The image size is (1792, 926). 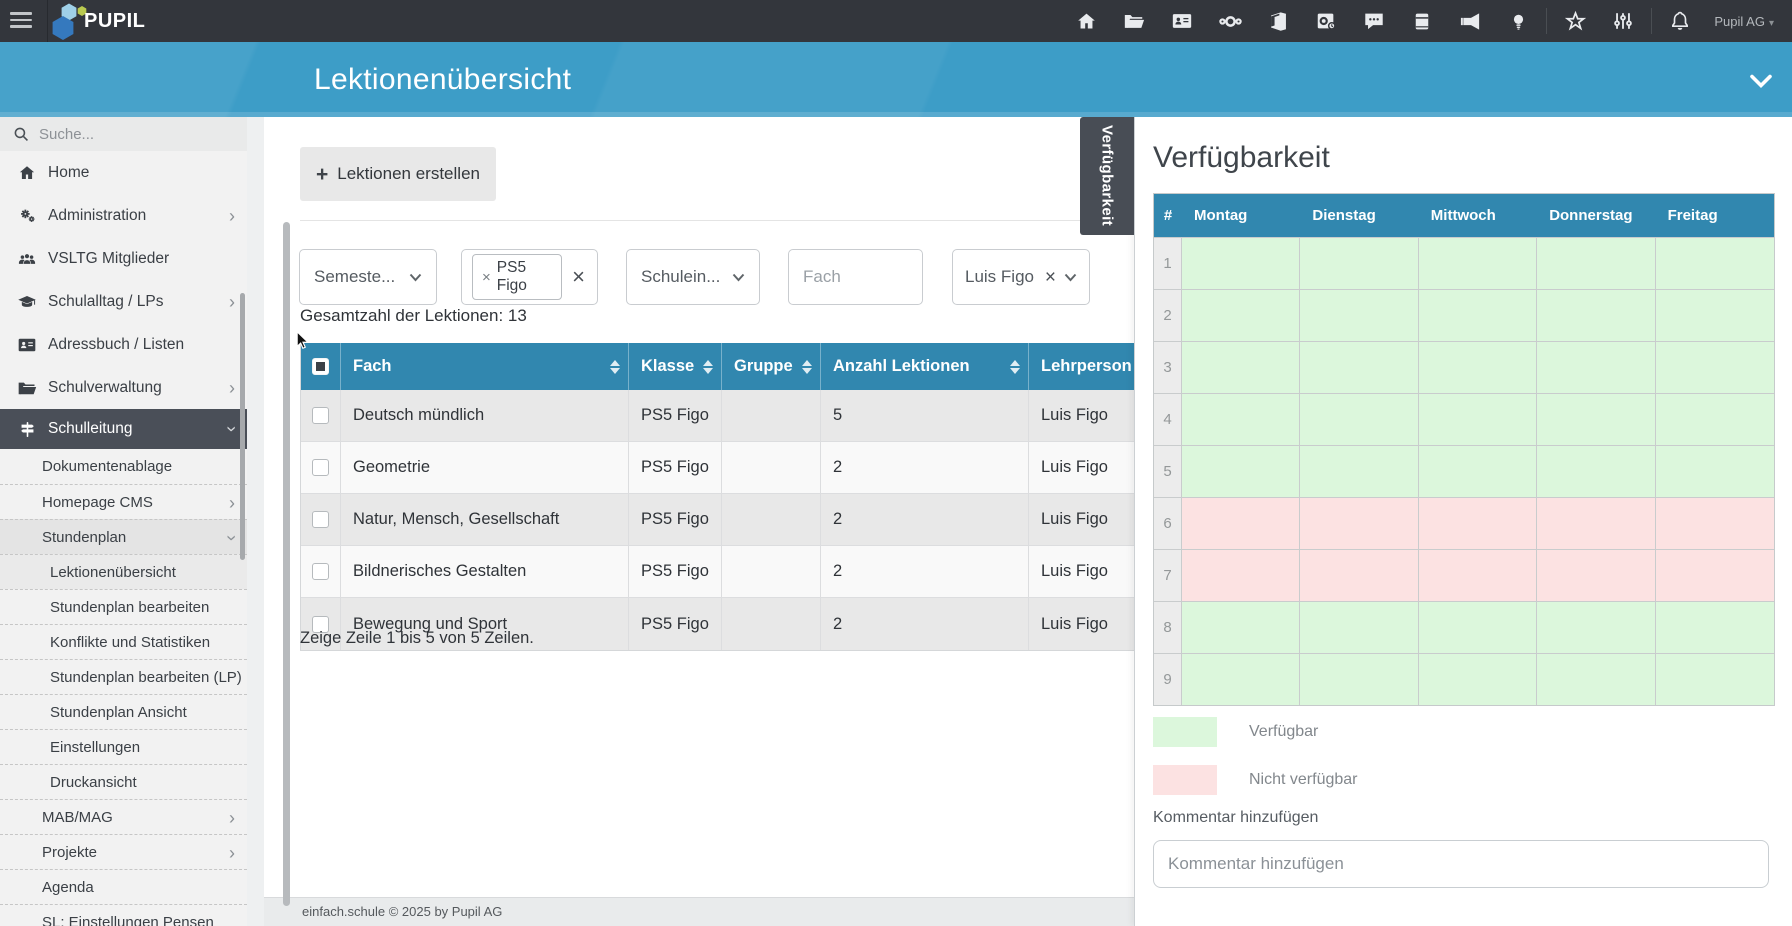 What do you see at coordinates (1326, 21) in the screenshot?
I see `outlook-icon` at bounding box center [1326, 21].